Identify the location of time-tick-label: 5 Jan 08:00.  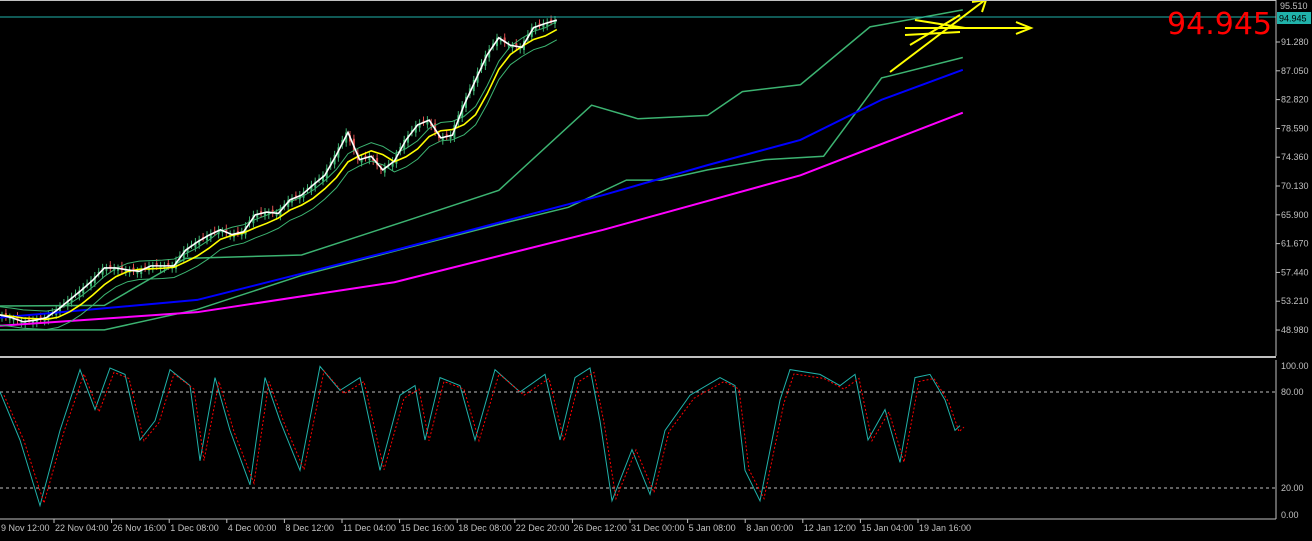
(712, 528).